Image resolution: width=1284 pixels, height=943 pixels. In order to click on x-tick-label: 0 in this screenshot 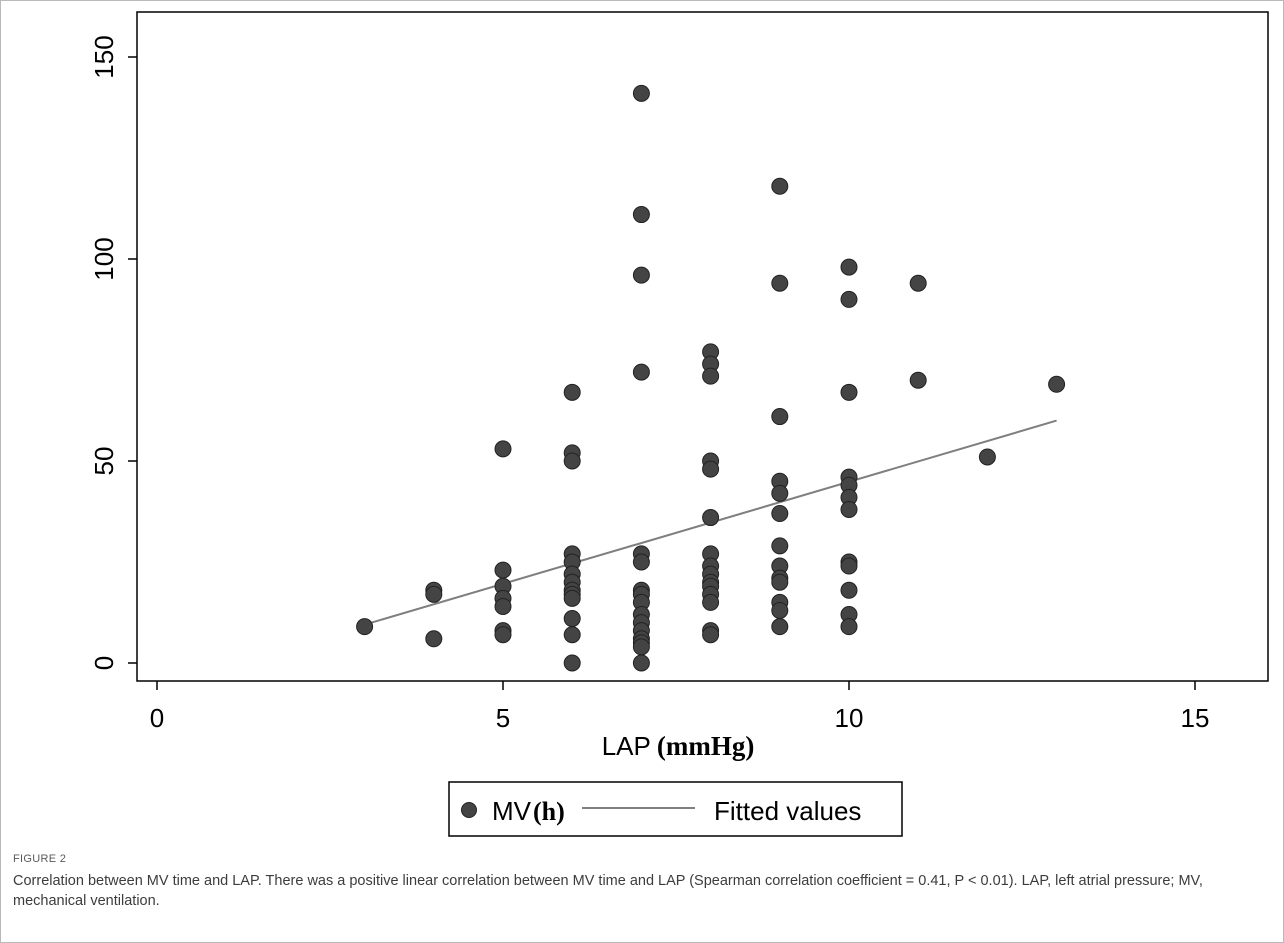, I will do `click(157, 718)`.